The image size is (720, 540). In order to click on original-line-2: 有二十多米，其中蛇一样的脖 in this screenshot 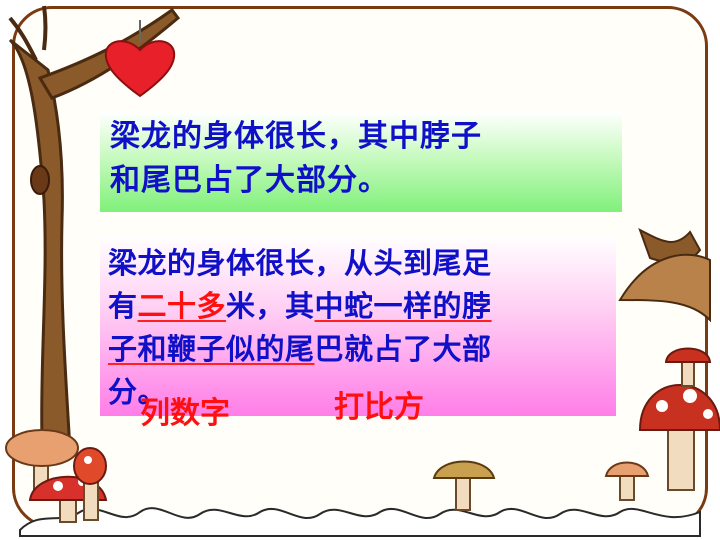, I will do `click(358, 306)`.